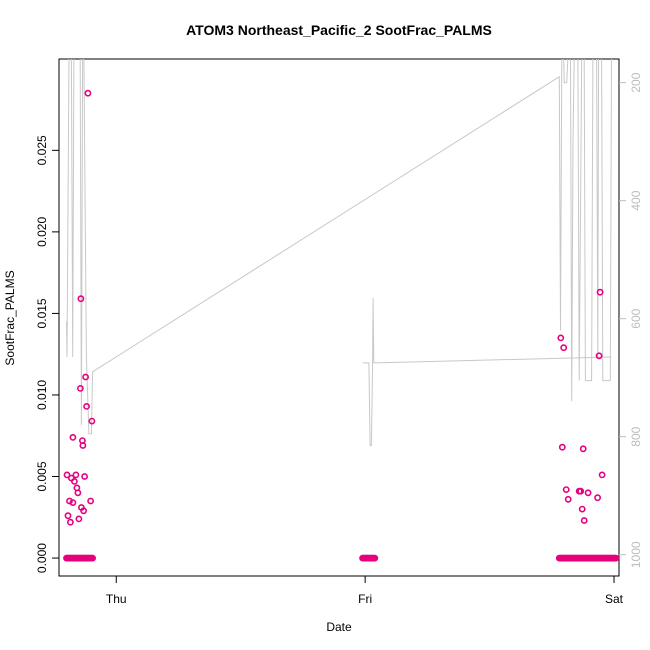  I want to click on y2-tick-label: 600, so click(636, 318).